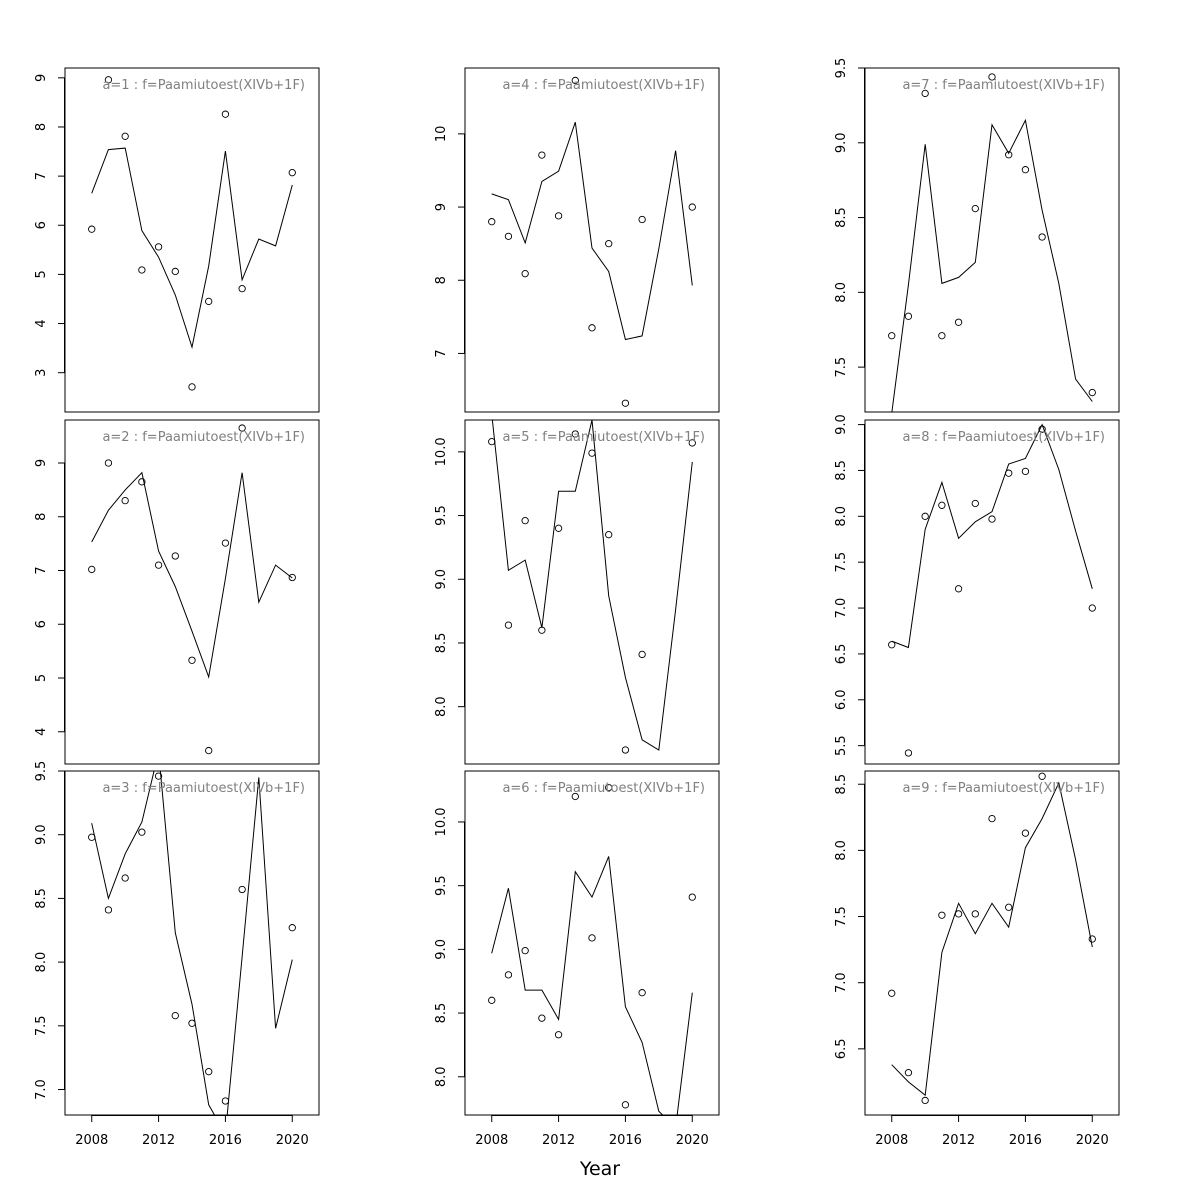  I want to click on panel-5-ytick-label: 8.0, so click(441, 706).